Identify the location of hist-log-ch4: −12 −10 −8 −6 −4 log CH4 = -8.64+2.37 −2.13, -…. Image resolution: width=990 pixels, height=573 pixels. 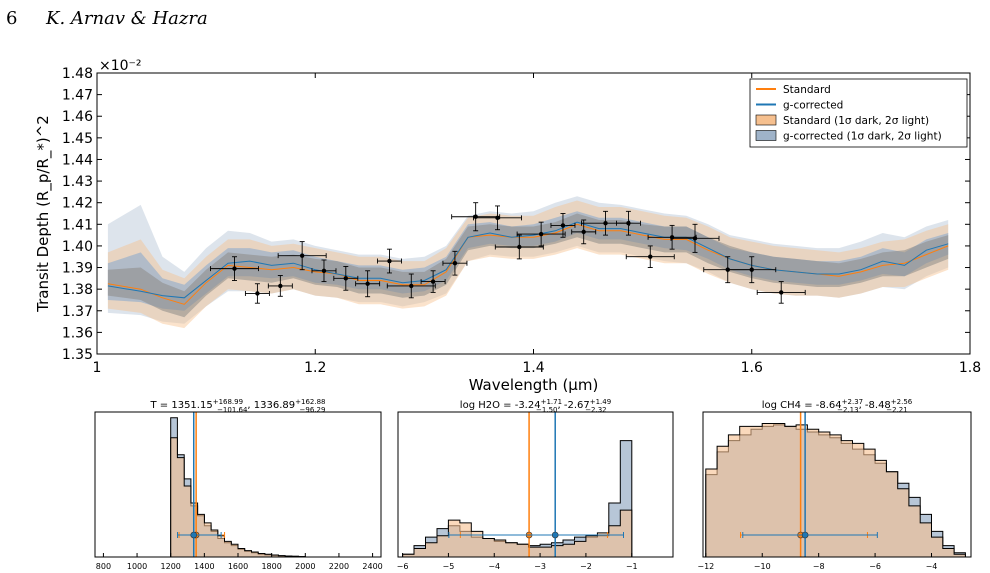
(834, 484).